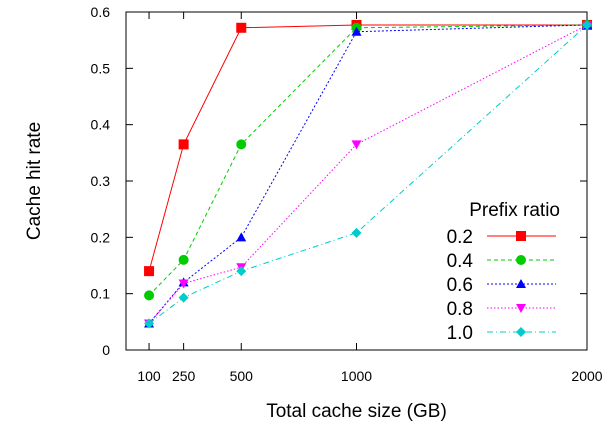 The image size is (608, 423). Describe the element at coordinates (101, 12) in the screenshot. I see `y-tick-label: 0.6` at that location.